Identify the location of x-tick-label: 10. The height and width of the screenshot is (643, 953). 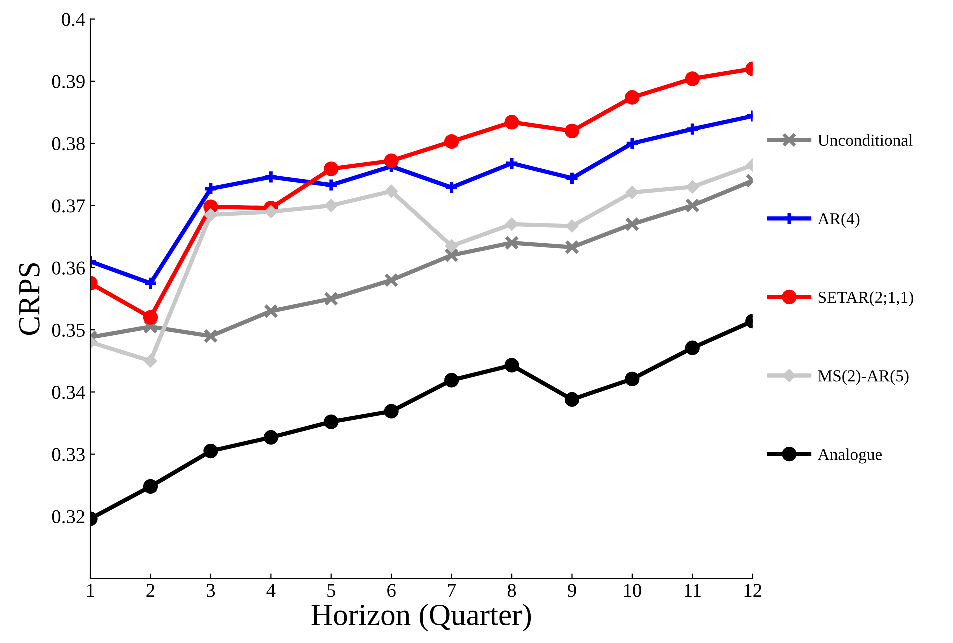
(633, 591).